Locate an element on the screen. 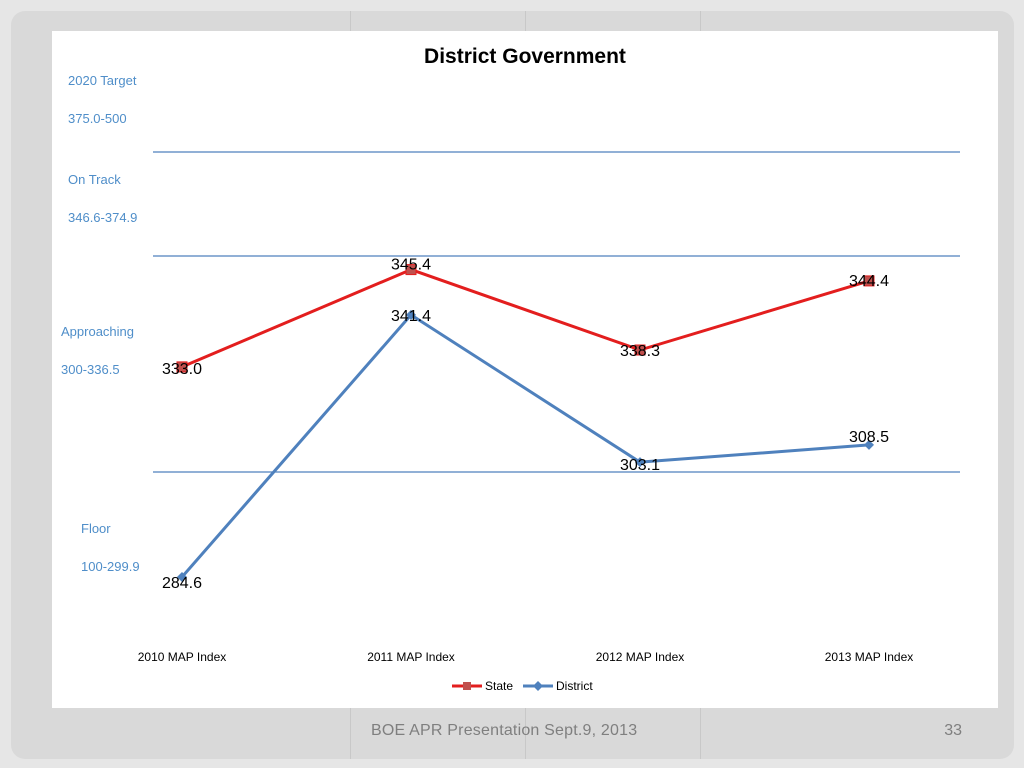 This screenshot has width=1024, height=768. band-title: Approaching is located at coordinates (97, 331).